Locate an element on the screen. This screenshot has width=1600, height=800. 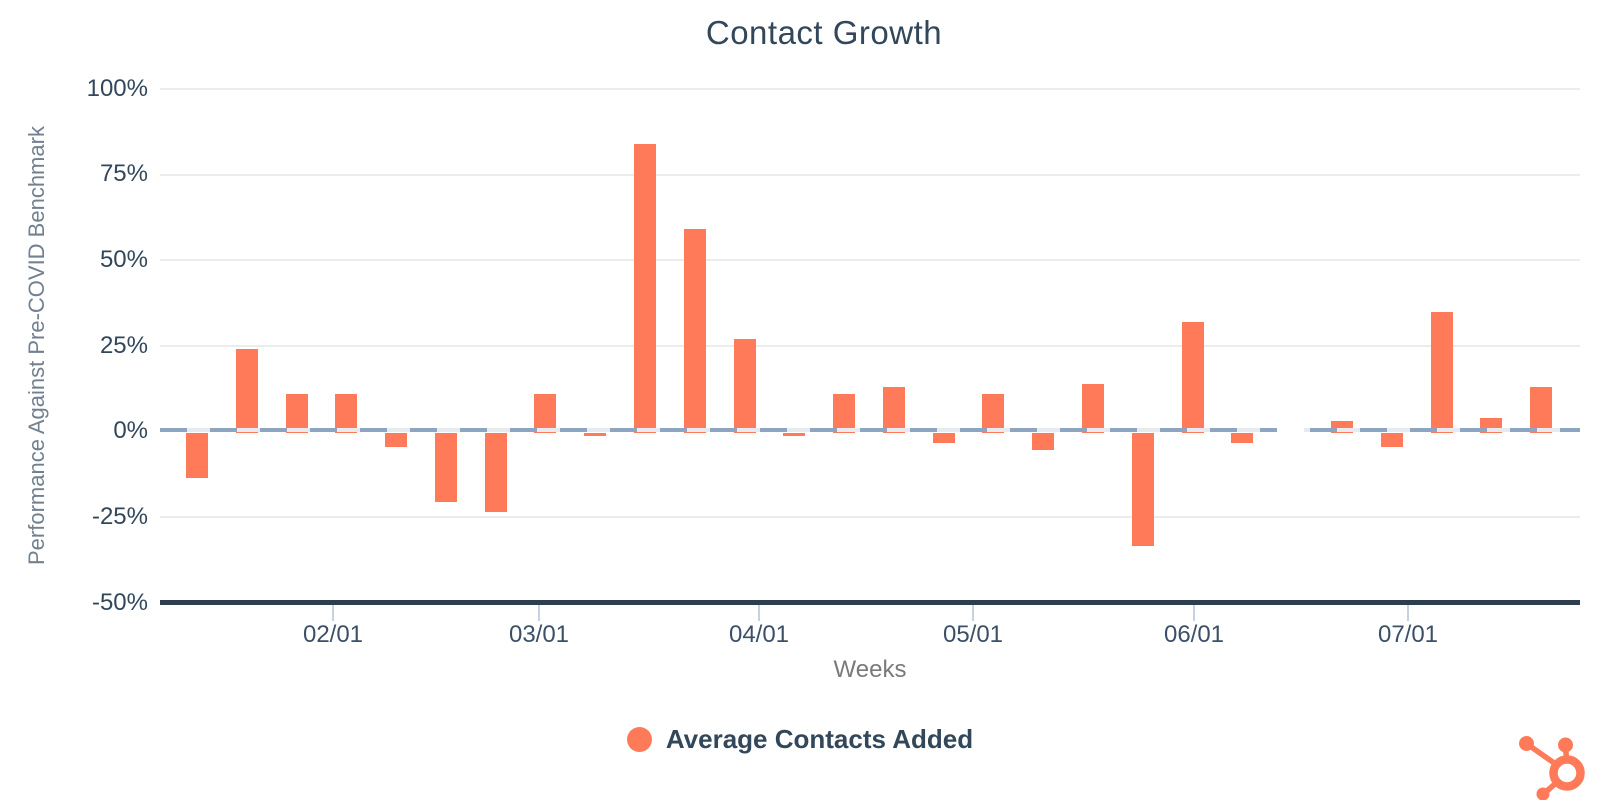
x-tick-label-apr: 04/01 is located at coordinates (759, 634).